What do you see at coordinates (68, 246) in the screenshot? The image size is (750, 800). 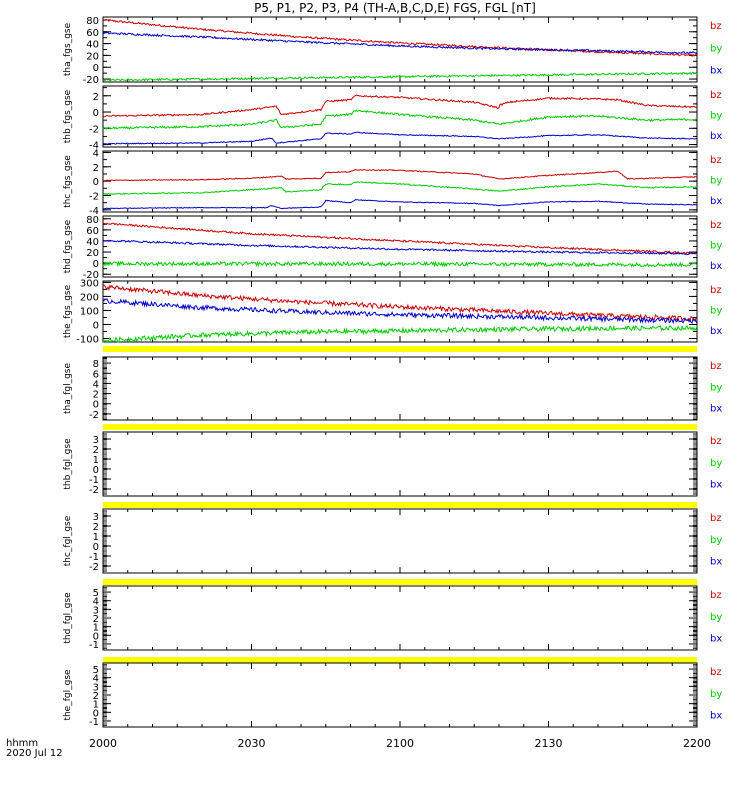 I see `y-axis-label: thd_fgs_gse` at bounding box center [68, 246].